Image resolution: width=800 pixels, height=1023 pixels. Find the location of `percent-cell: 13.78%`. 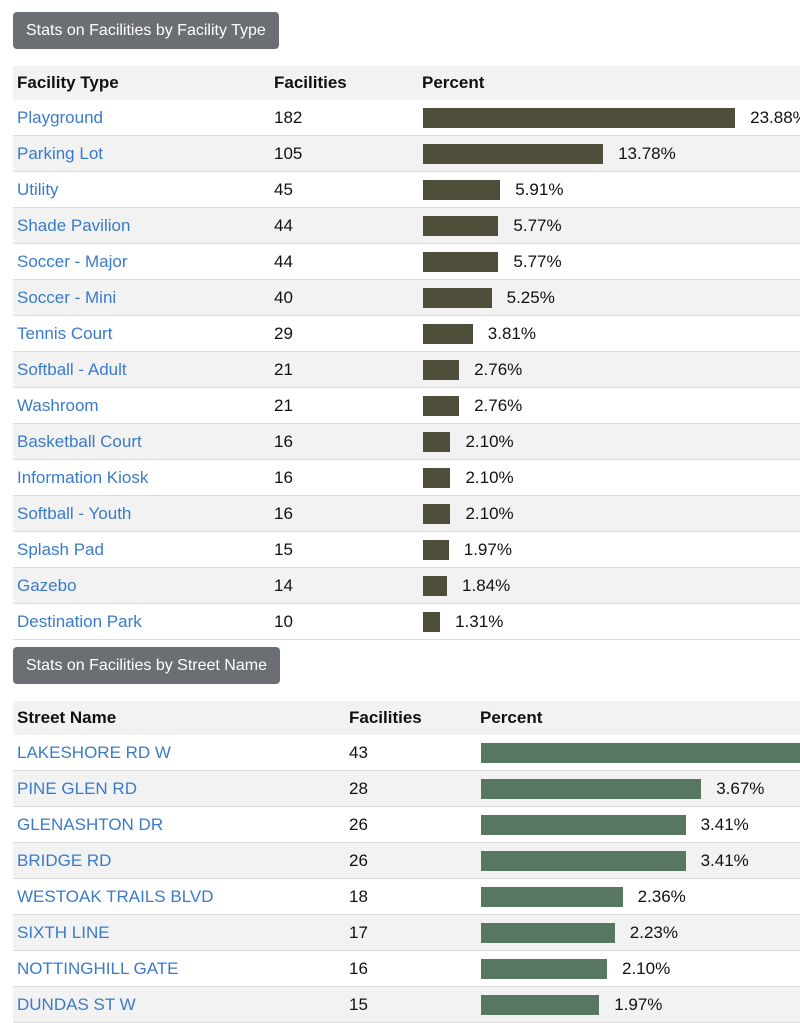

percent-cell: 13.78% is located at coordinates (609, 153).